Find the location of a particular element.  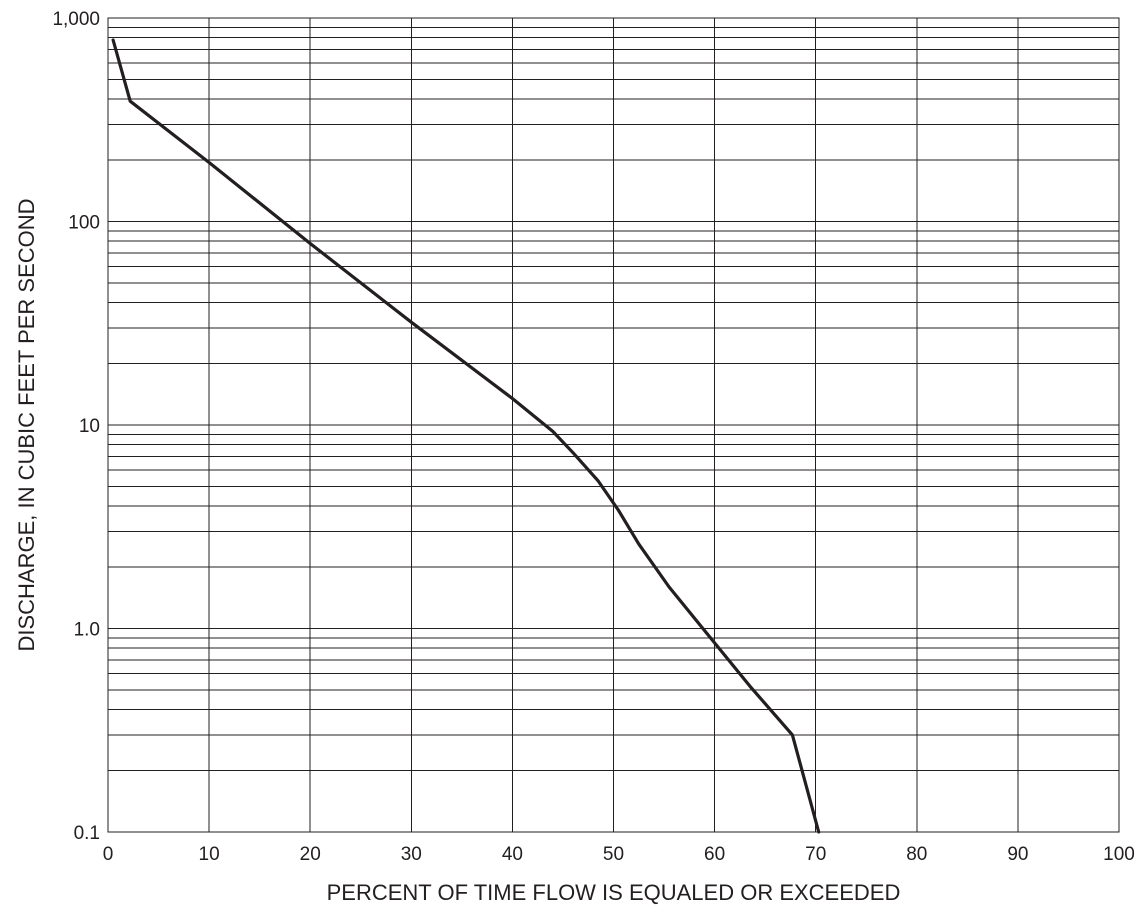

x-tick-label: 60 is located at coordinates (714, 854).